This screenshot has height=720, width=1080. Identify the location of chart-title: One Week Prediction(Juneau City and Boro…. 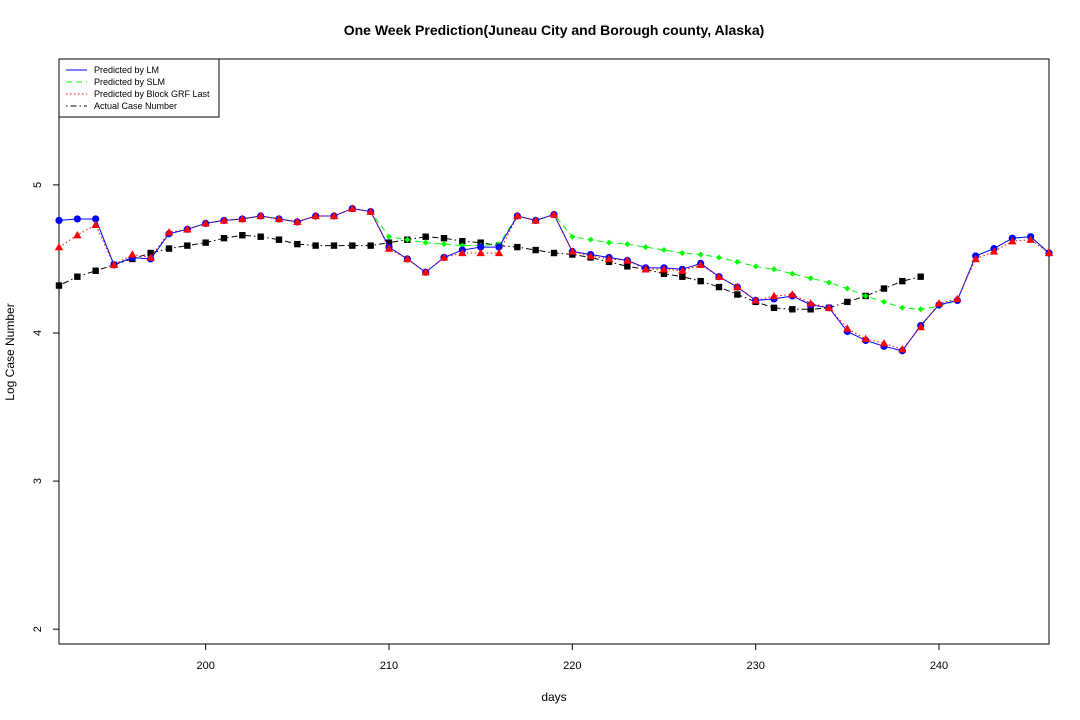
(554, 30).